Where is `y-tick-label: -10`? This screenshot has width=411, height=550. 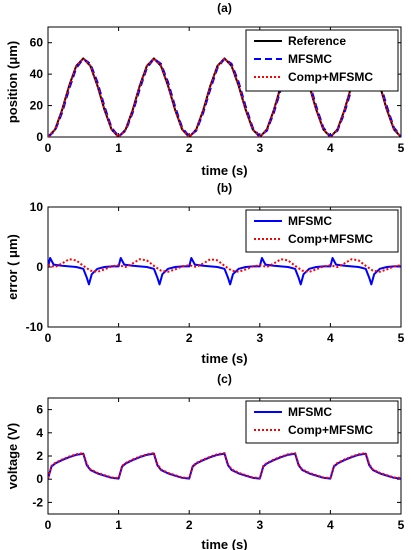
y-tick-label: -10 is located at coordinates (35, 327).